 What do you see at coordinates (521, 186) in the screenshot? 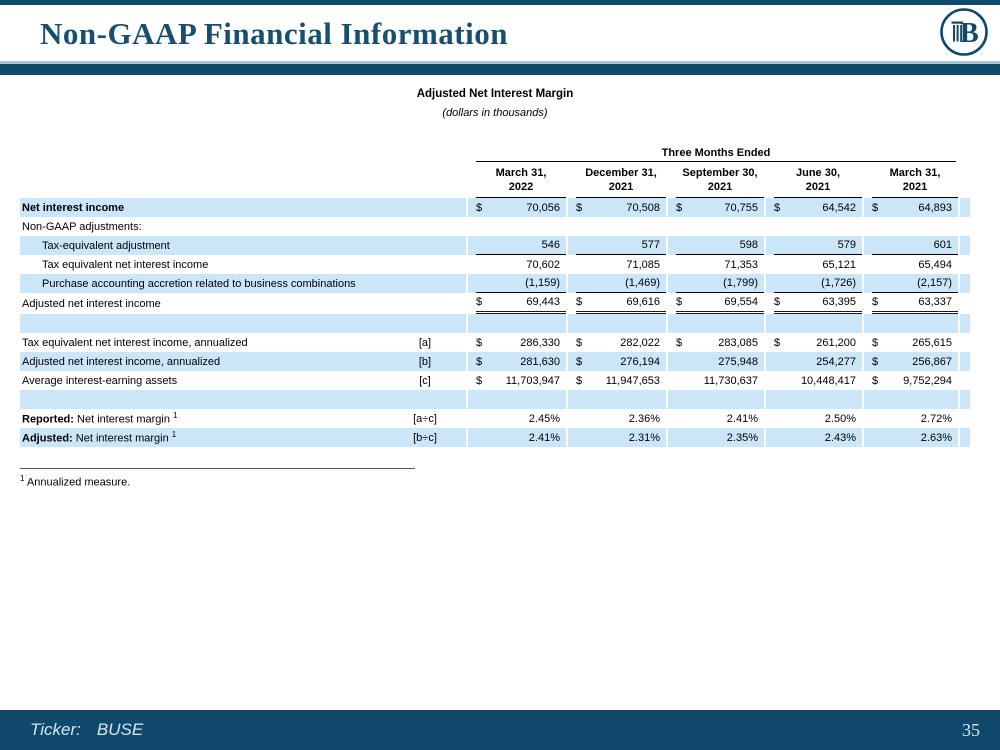
I see `date-line2: 2022` at bounding box center [521, 186].